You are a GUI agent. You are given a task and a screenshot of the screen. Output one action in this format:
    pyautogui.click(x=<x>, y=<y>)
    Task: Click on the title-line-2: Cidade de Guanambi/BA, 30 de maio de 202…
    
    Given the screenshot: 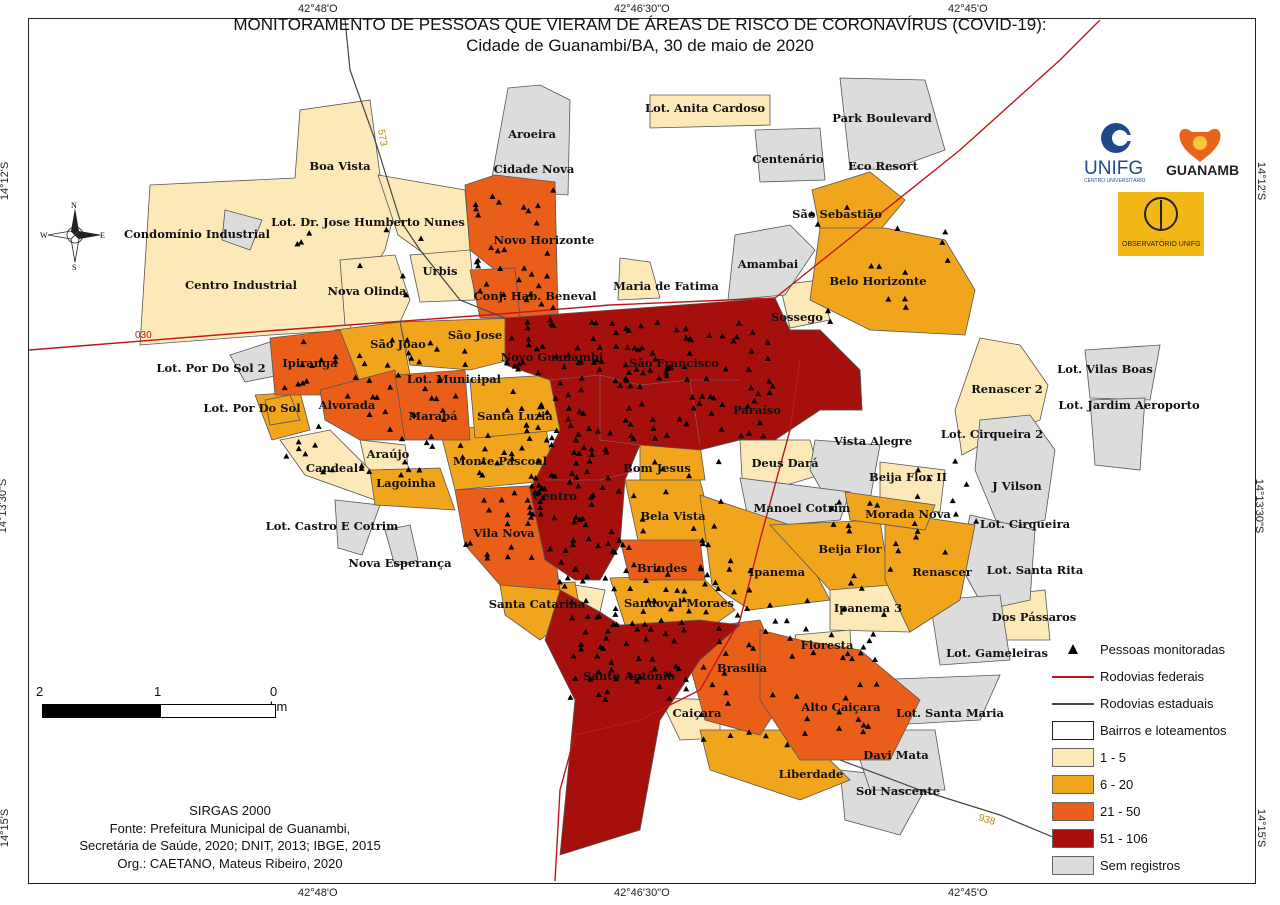 What is the action you would take?
    pyautogui.click(x=640, y=45)
    